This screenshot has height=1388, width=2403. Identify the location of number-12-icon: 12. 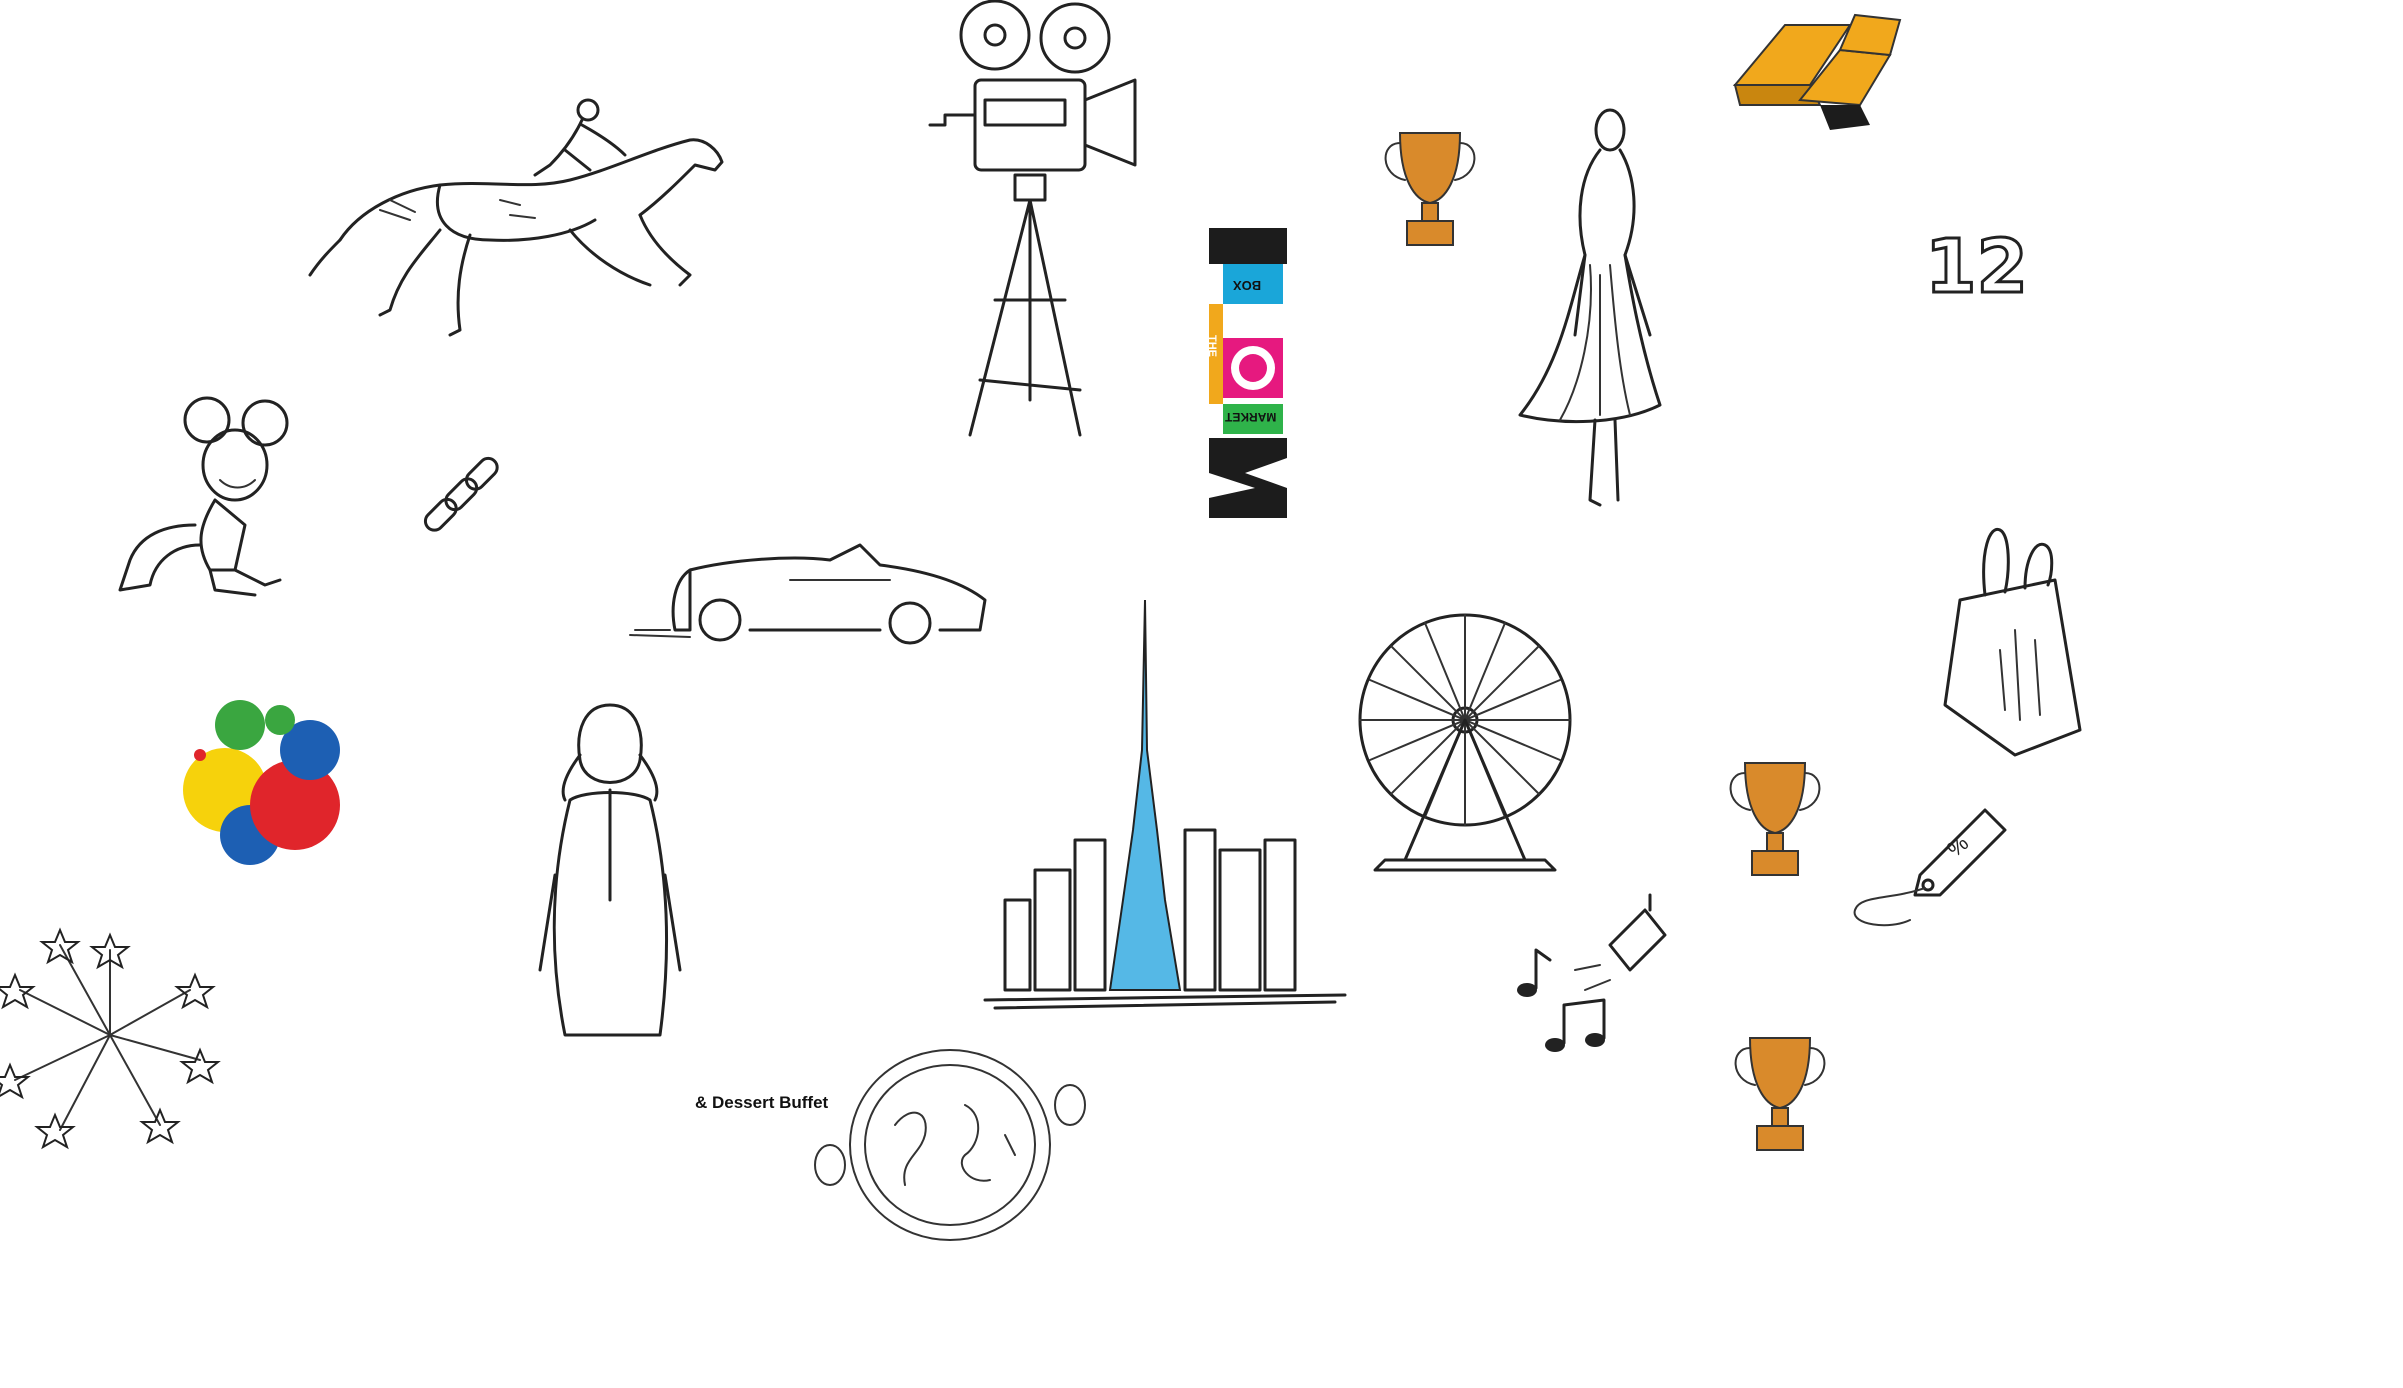
(1977, 274).